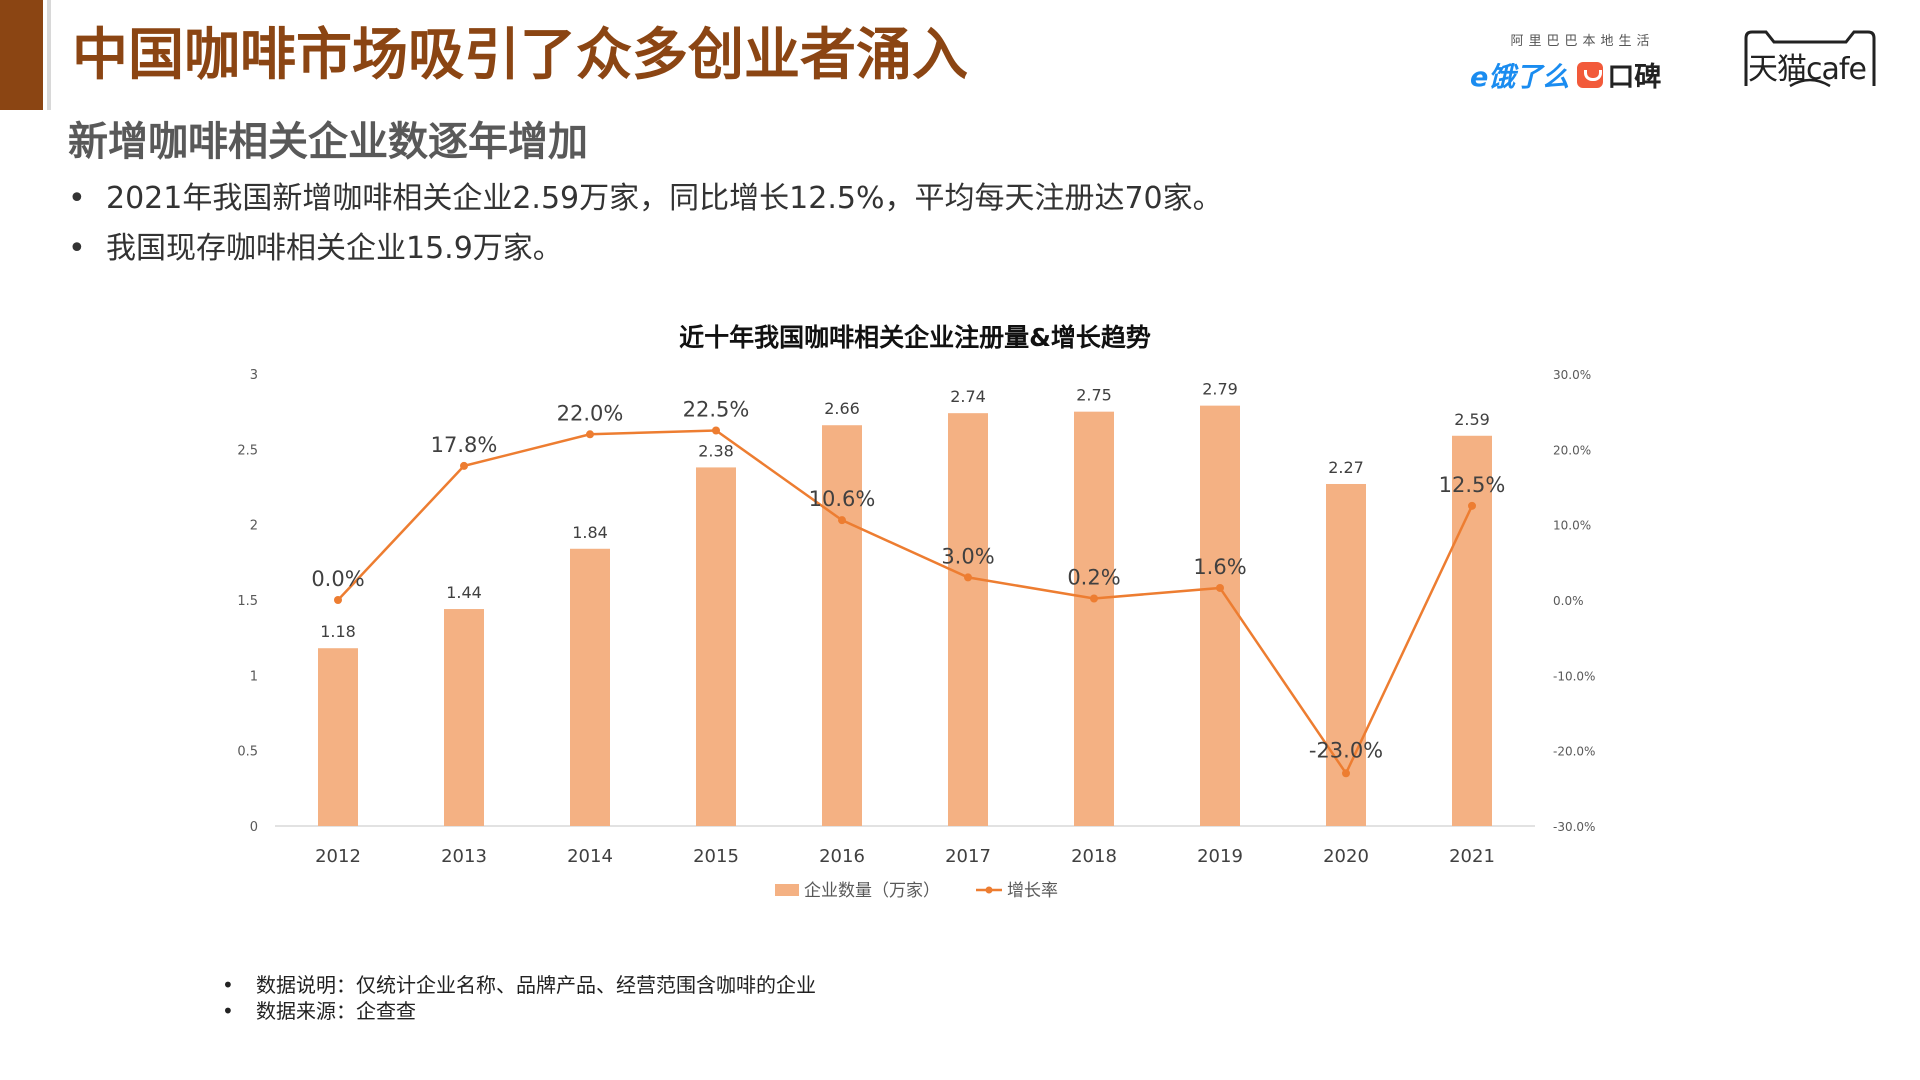 The width and height of the screenshot is (1920, 1080). Describe the element at coordinates (716, 856) in the screenshot. I see `x-axis-tick-label: 2015` at that location.